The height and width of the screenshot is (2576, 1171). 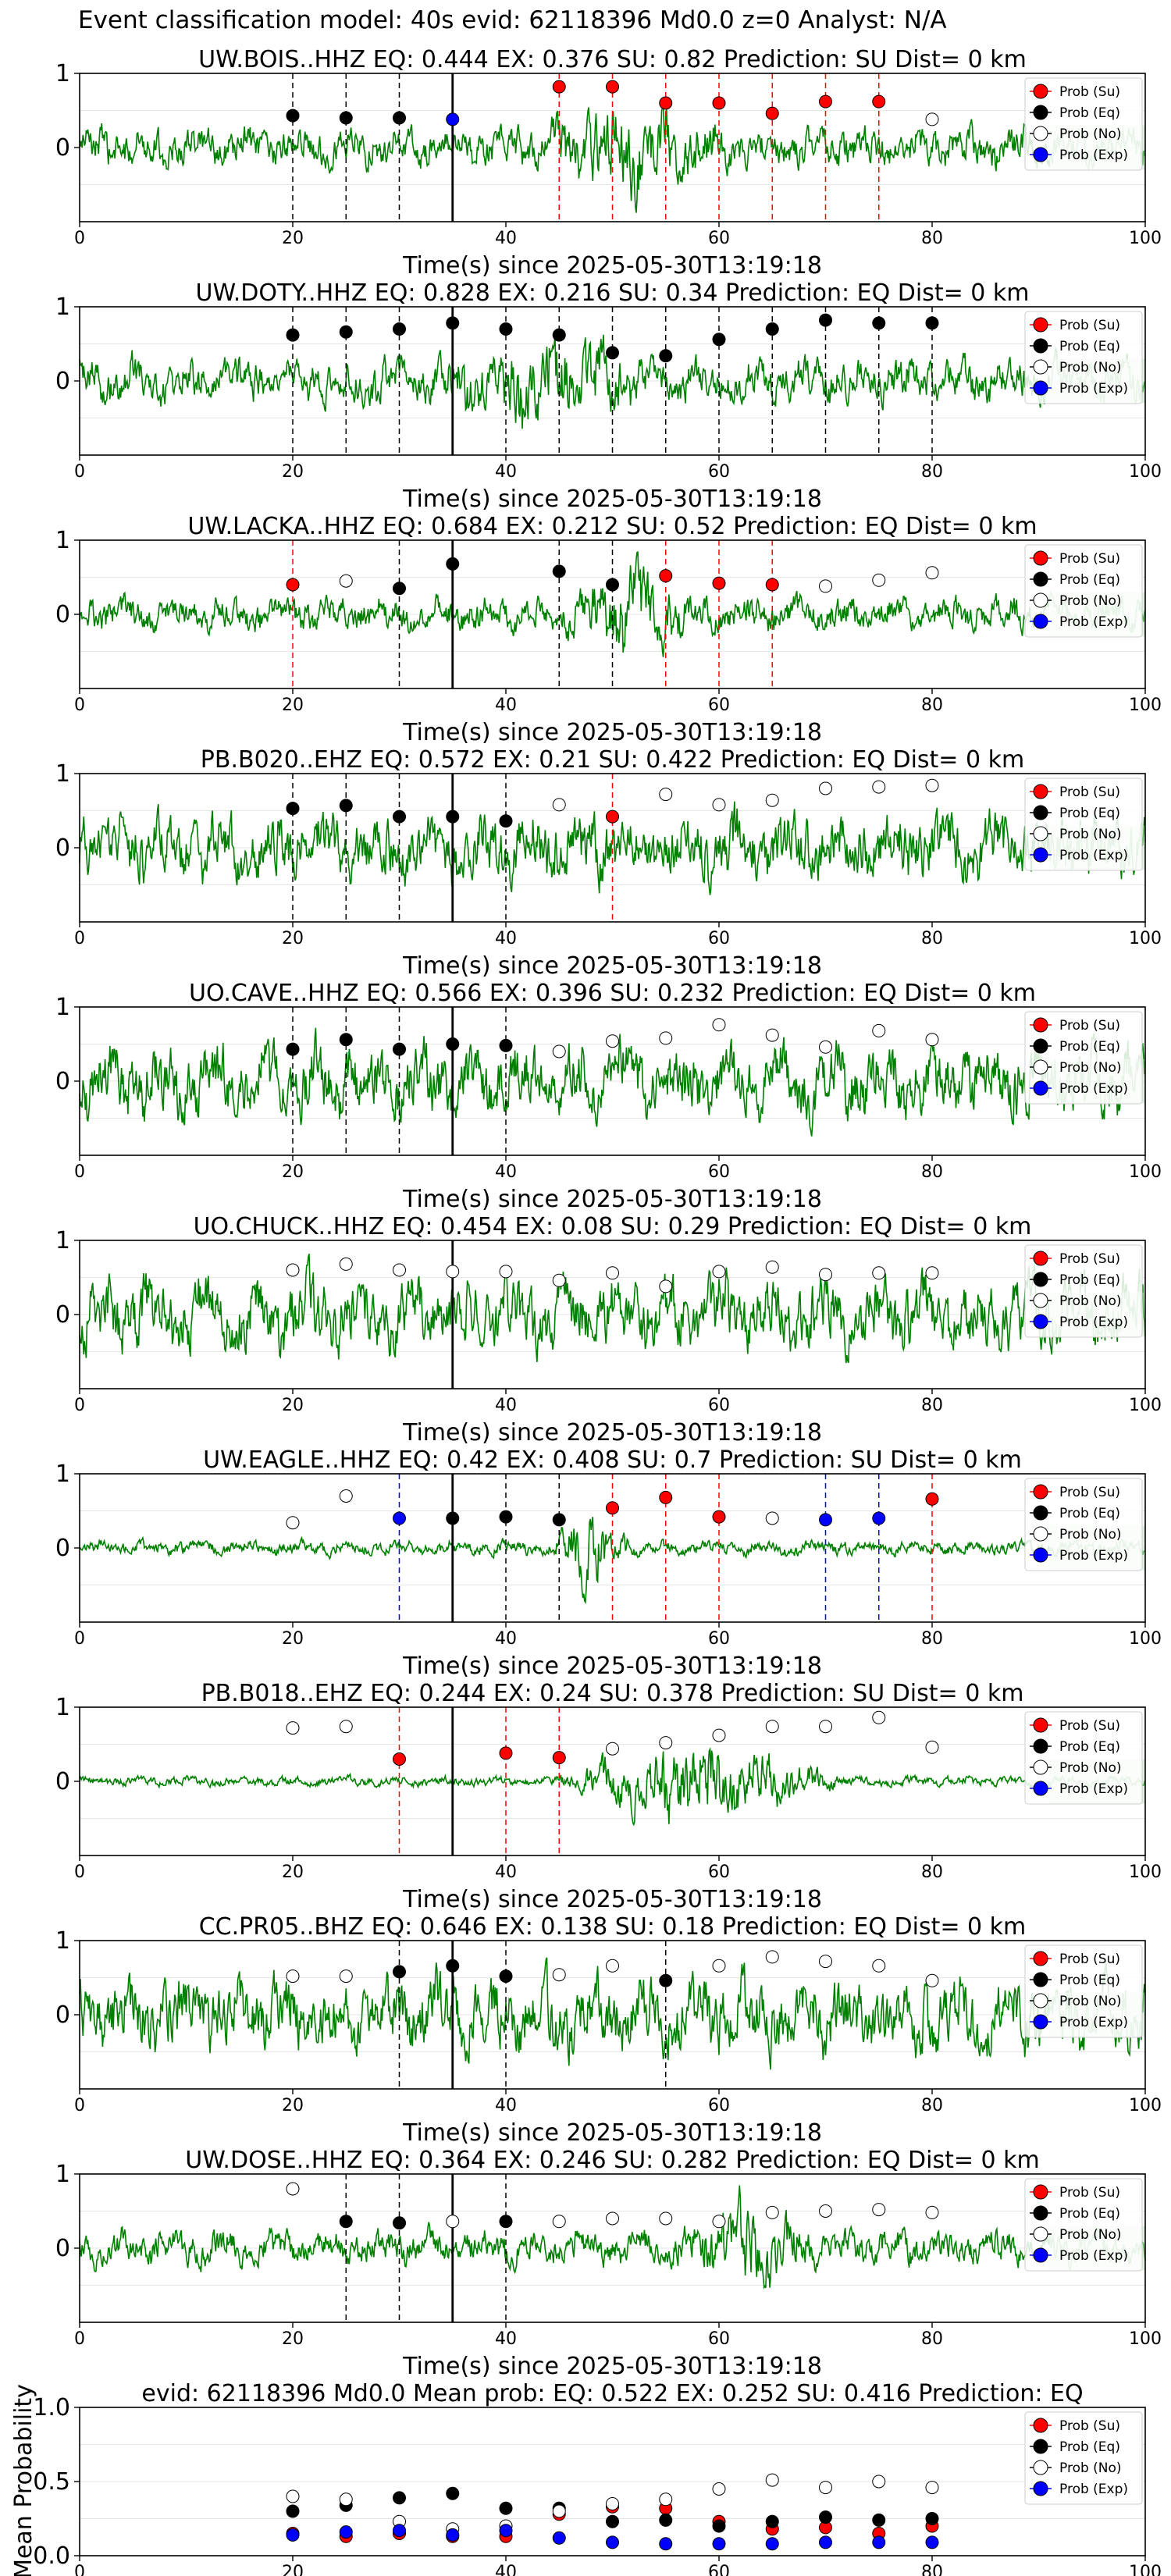 I want to click on y-tick-label: 0.5, so click(x=51, y=2482).